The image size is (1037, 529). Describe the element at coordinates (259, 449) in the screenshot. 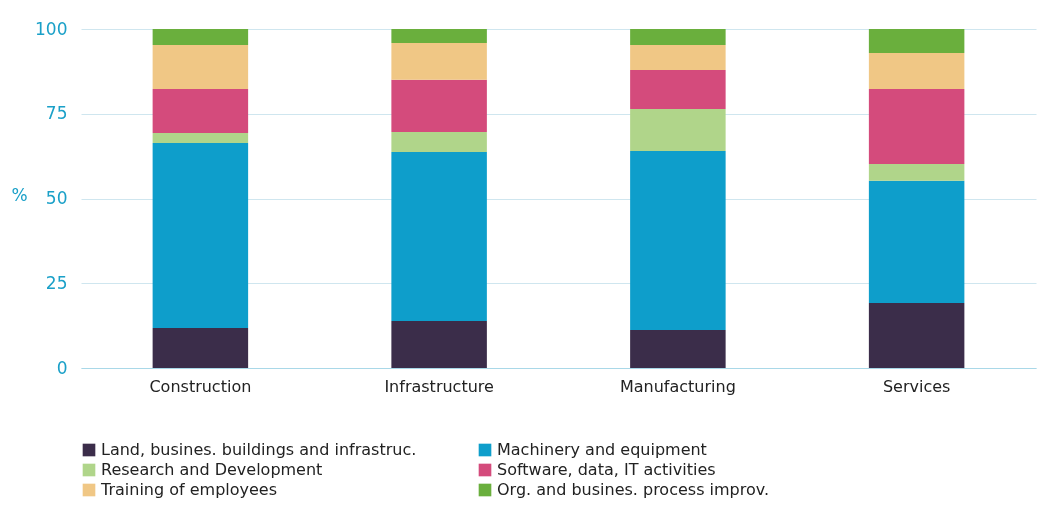

I see `legend-label: Land, busines. buildings and infrastruc.` at that location.